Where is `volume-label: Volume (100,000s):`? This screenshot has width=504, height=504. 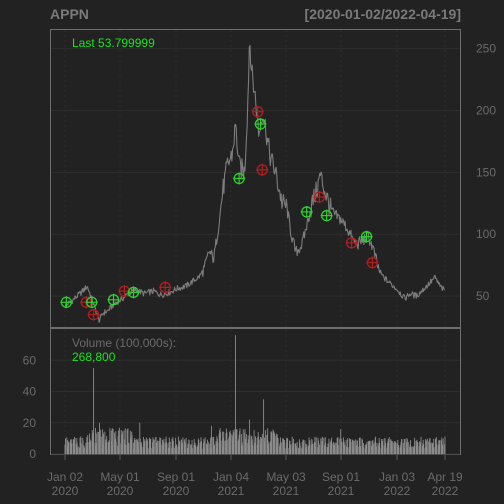 volume-label: Volume (100,000s): is located at coordinates (124, 343).